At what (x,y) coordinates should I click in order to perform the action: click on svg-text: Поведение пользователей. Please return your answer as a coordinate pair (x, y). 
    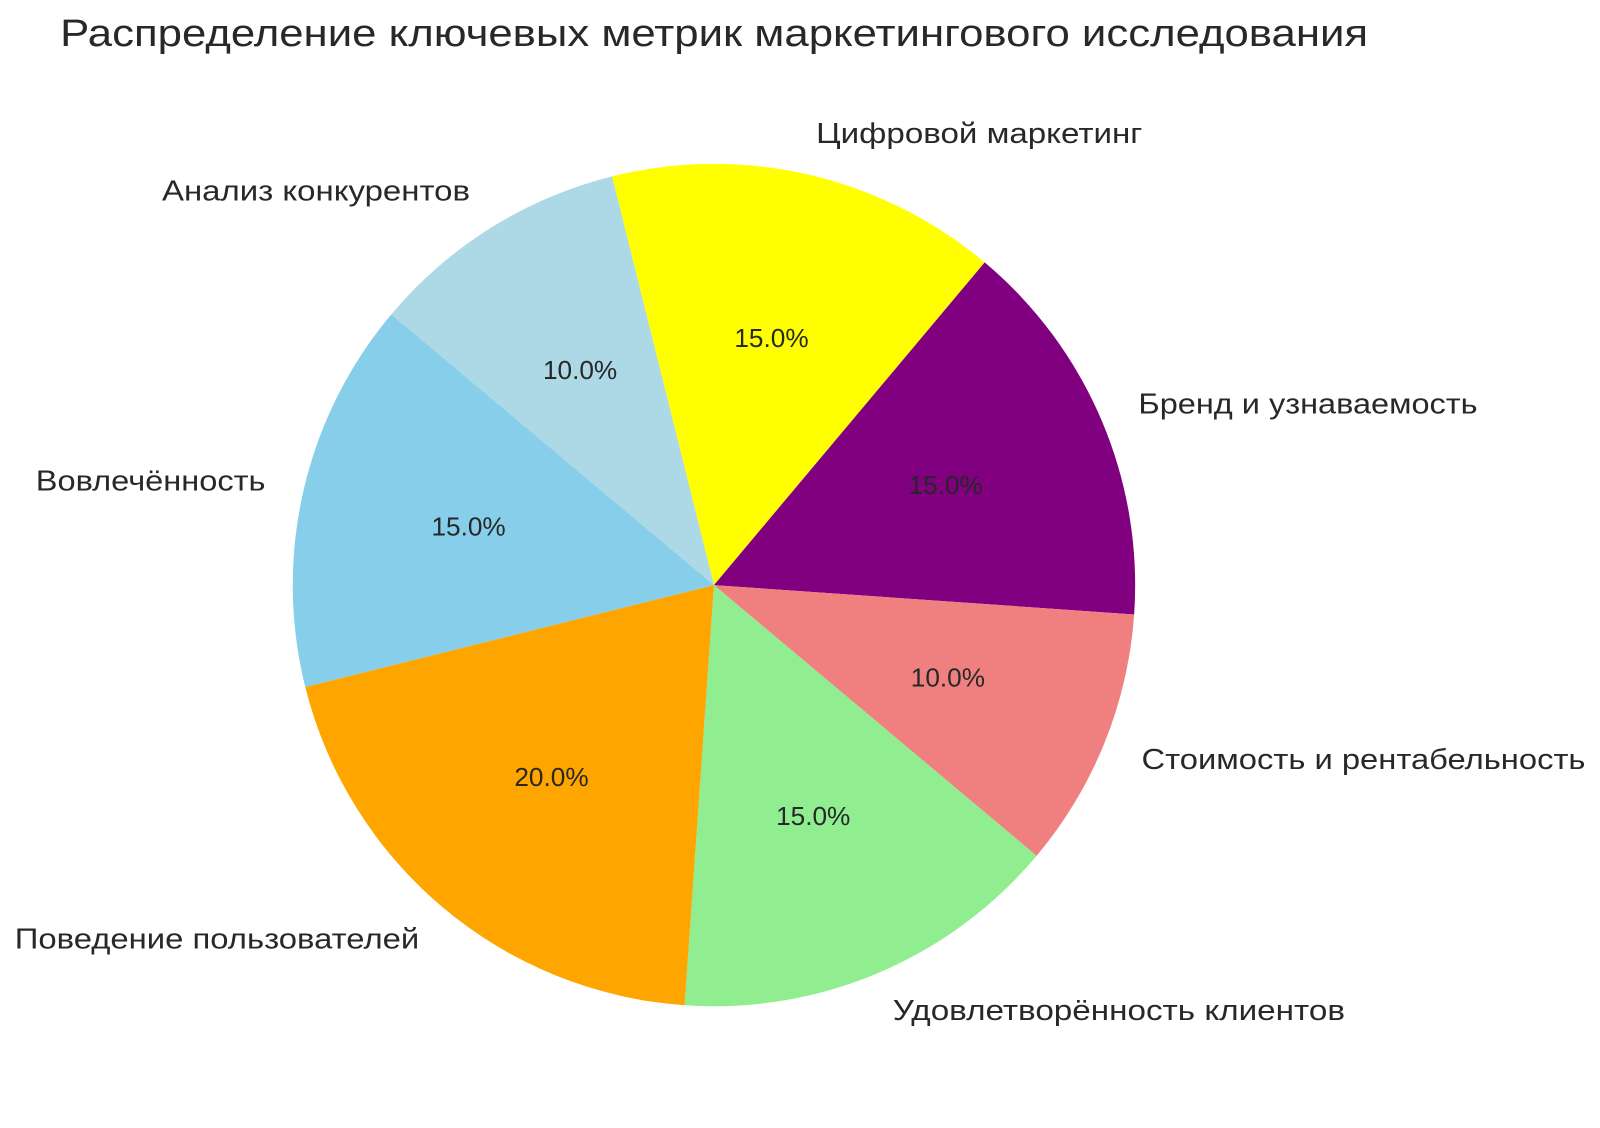
    Looking at the image, I should click on (217, 939).